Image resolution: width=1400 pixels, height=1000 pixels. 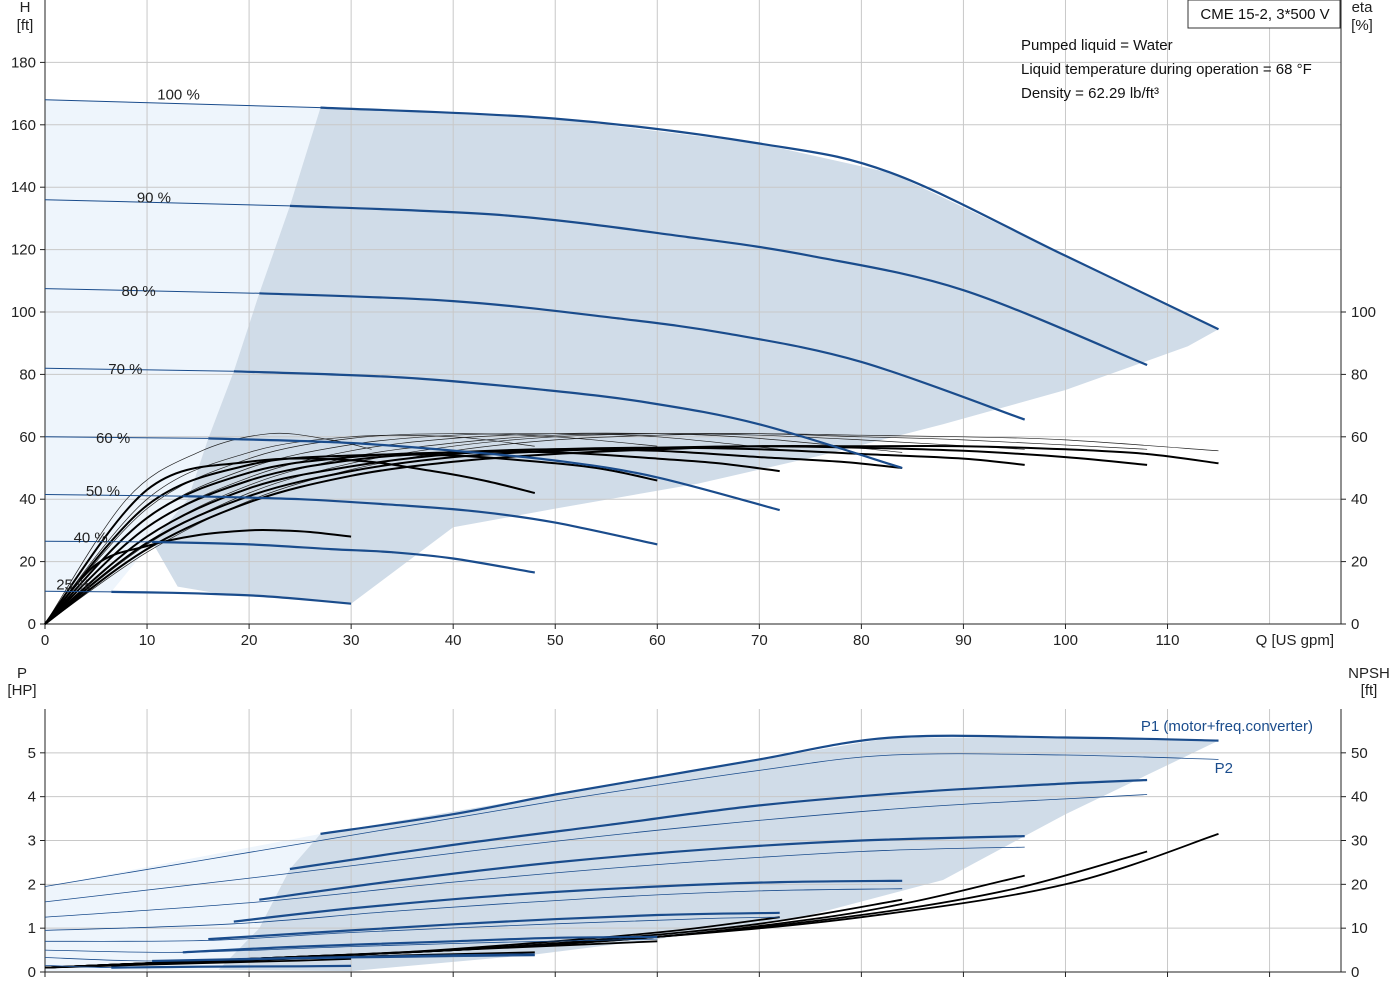 I want to click on power-y-tick-label: 2, so click(x=32, y=884).